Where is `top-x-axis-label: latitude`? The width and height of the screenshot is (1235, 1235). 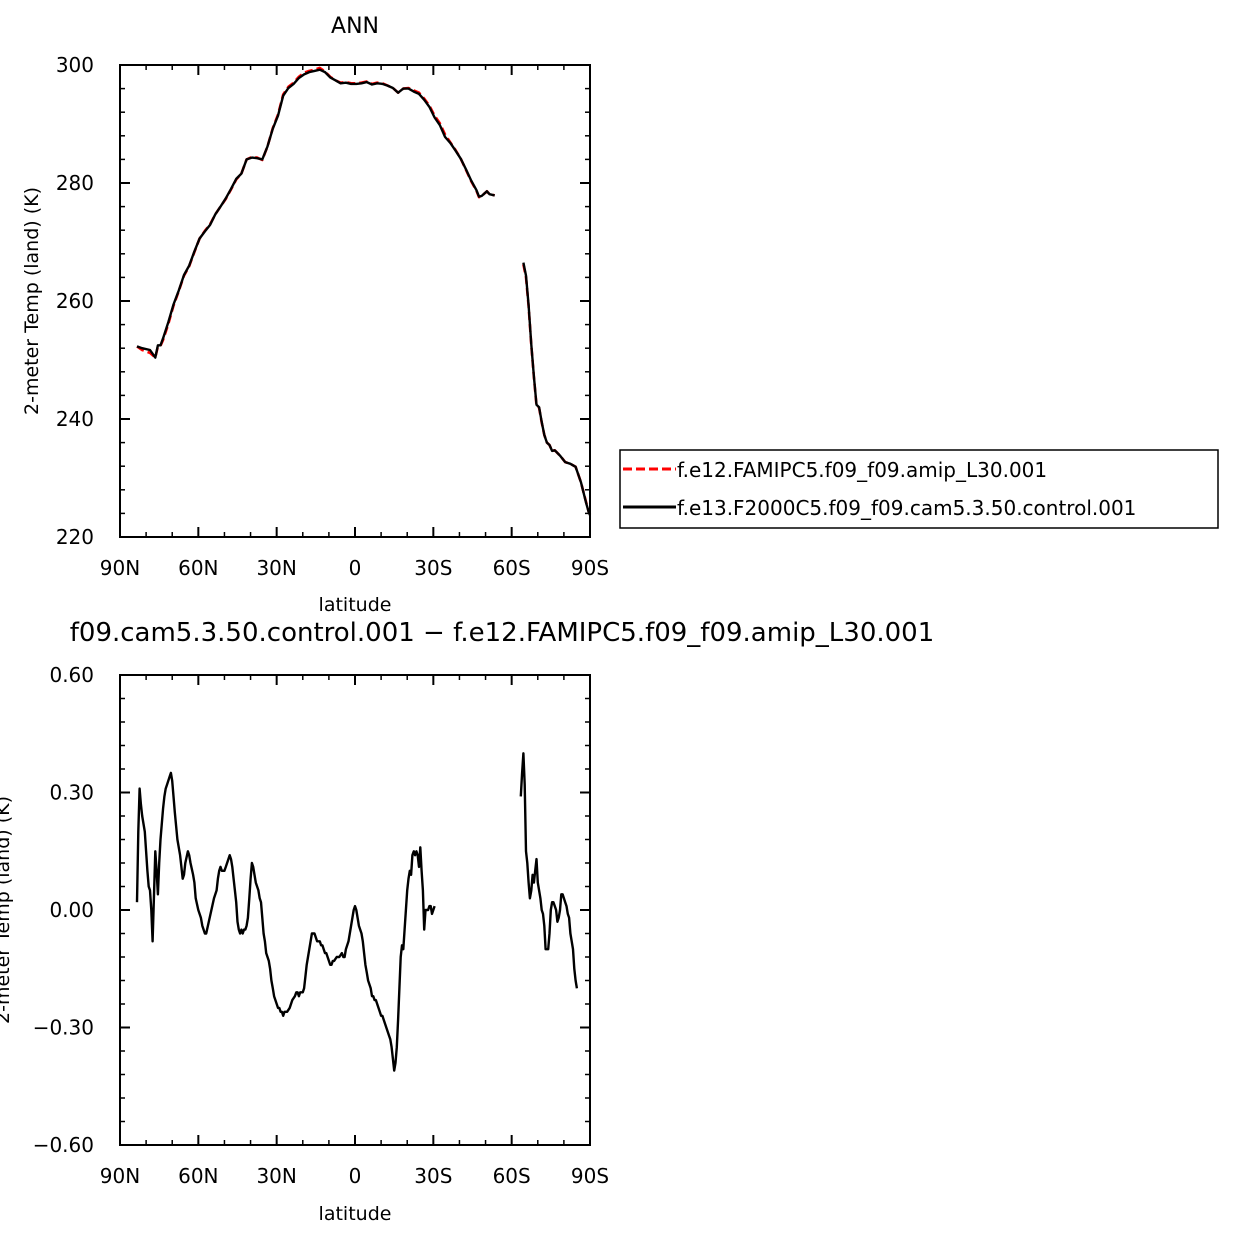 top-x-axis-label: latitude is located at coordinates (355, 605).